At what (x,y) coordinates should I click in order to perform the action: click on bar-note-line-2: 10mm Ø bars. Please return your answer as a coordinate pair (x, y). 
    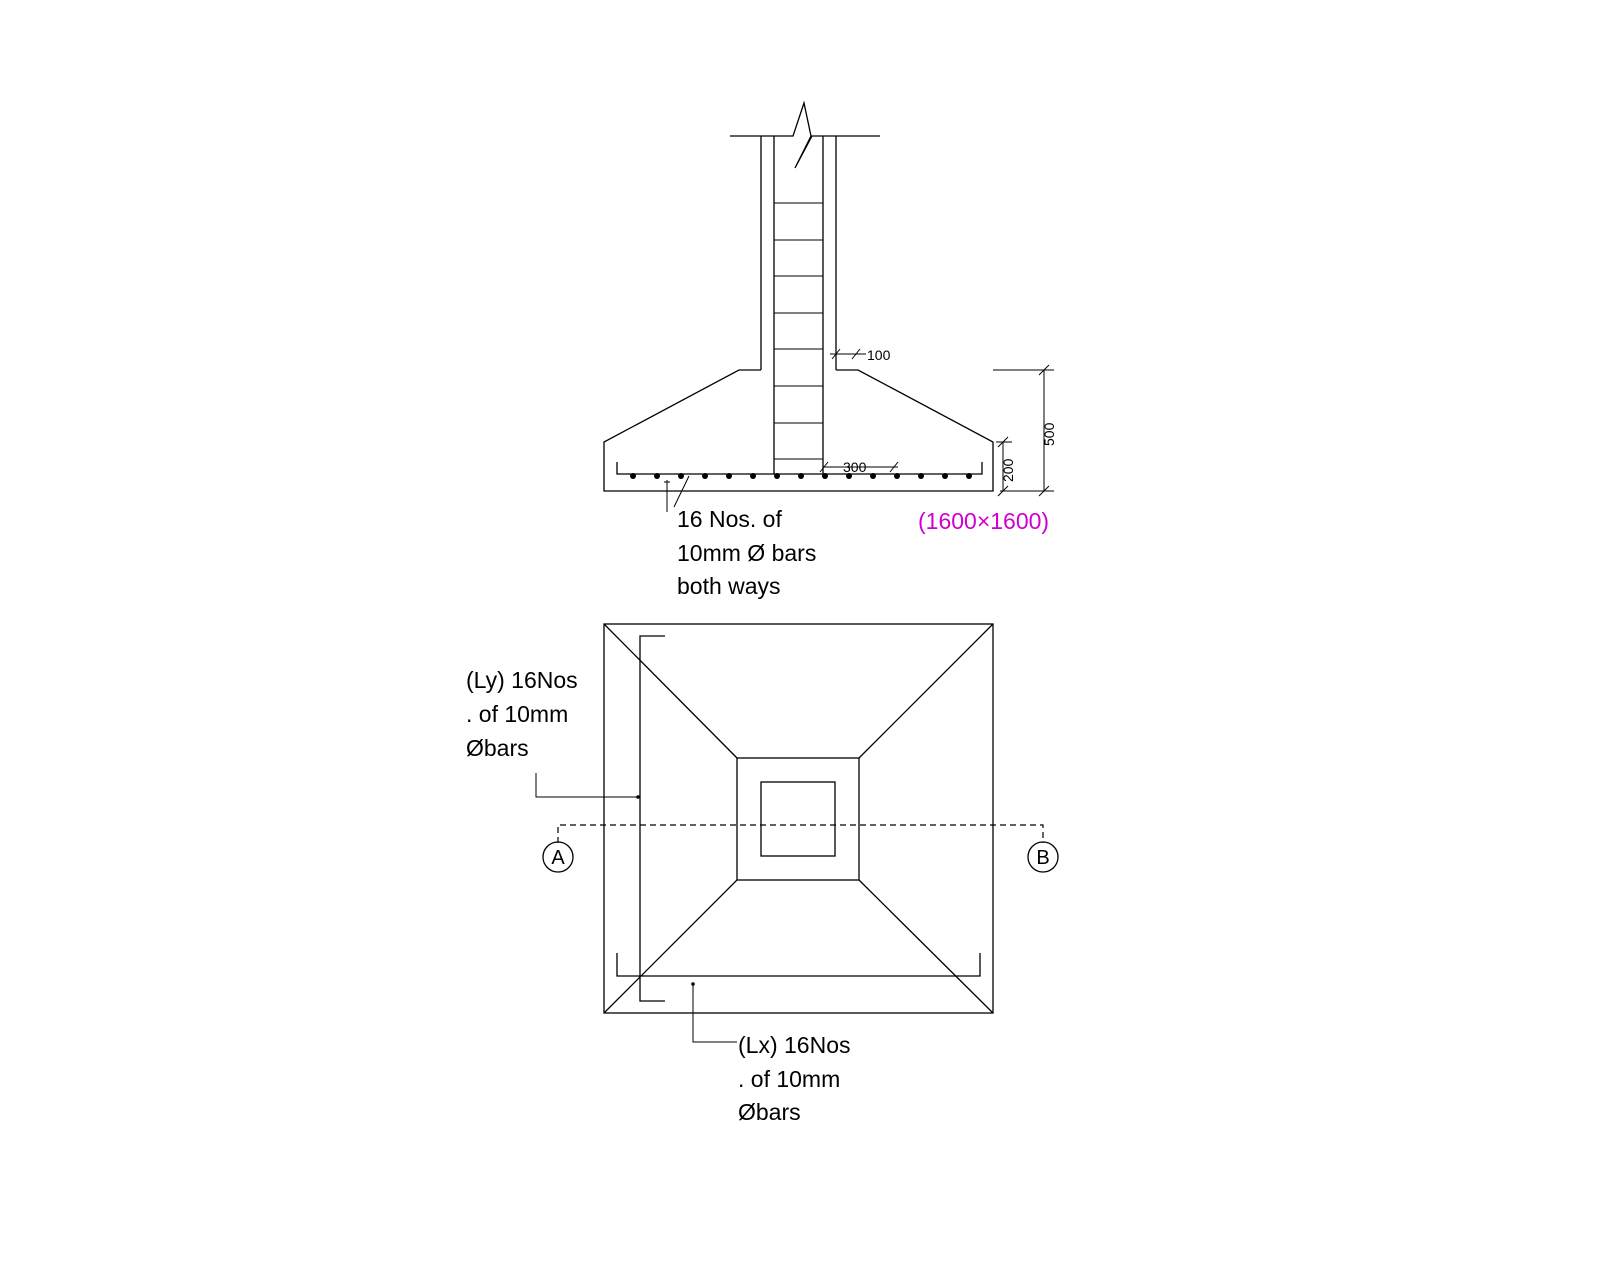
    Looking at the image, I should click on (746, 553).